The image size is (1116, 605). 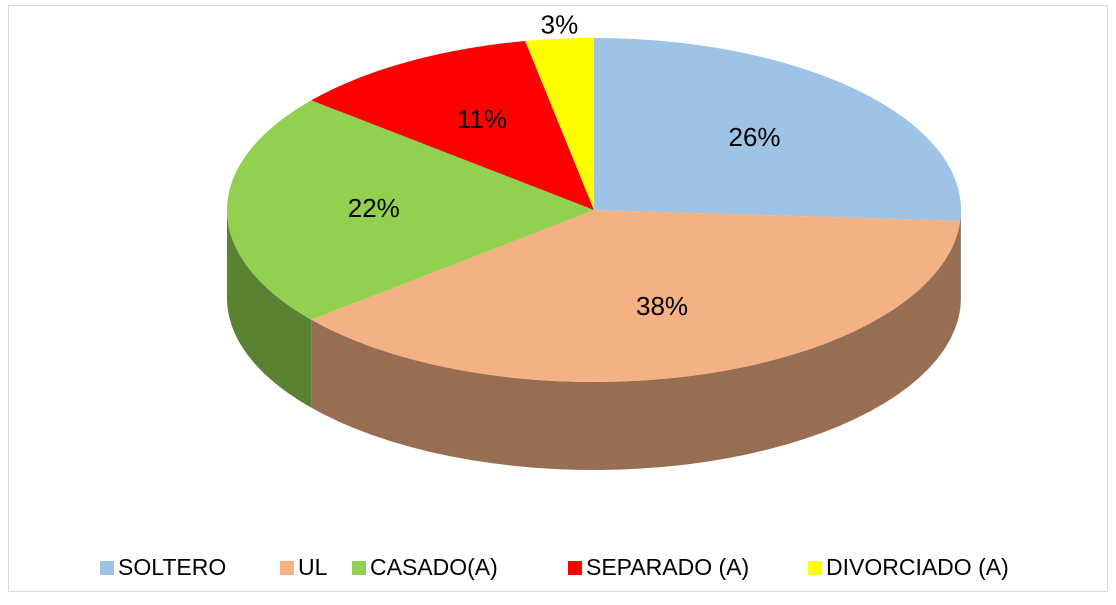 I want to click on legend-label: UL, so click(x=313, y=567).